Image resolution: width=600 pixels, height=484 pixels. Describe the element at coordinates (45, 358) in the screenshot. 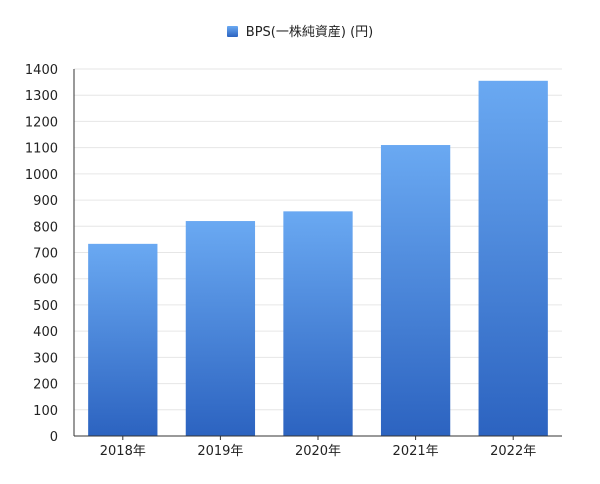

I see `y-tick-label: 300` at that location.